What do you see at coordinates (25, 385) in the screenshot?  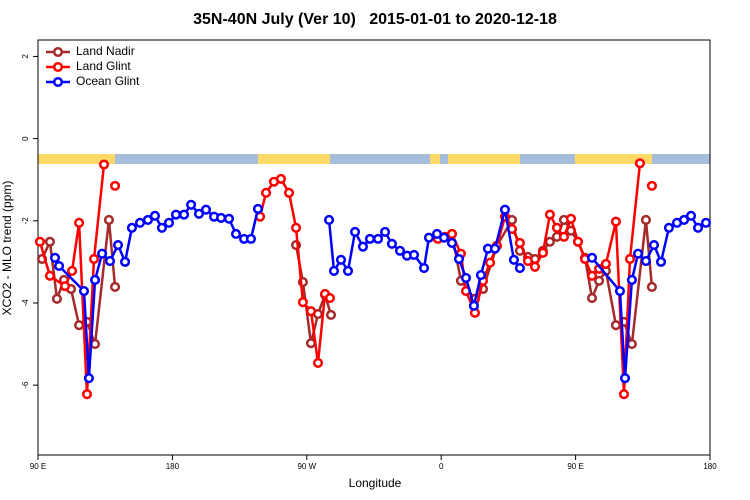 I see `y-tick-label: -6` at bounding box center [25, 385].